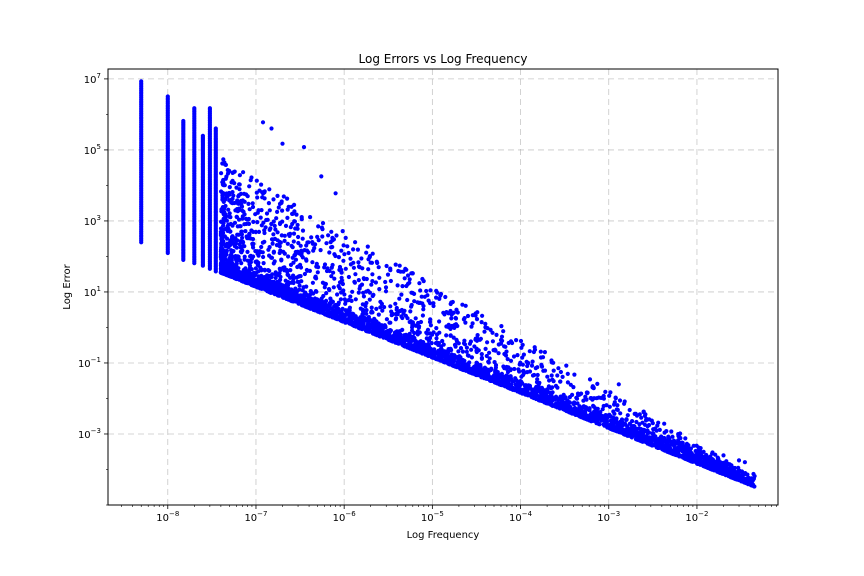  Describe the element at coordinates (345, 517) in the screenshot. I see `x-tick-label: 10⁻⁶` at that location.